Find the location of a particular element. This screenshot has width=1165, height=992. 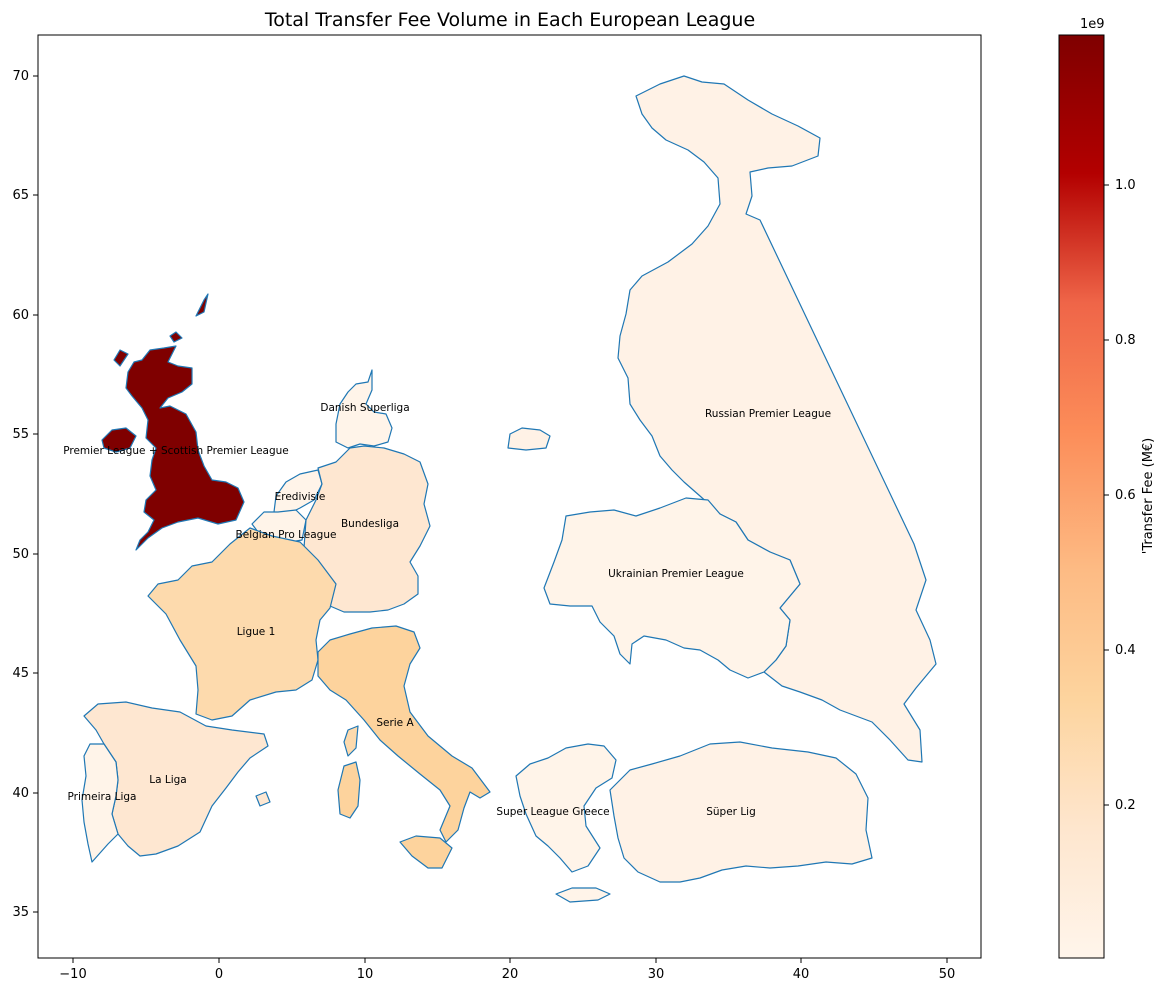

label-uk: Premier League + Scottish Premier League is located at coordinates (176, 451).